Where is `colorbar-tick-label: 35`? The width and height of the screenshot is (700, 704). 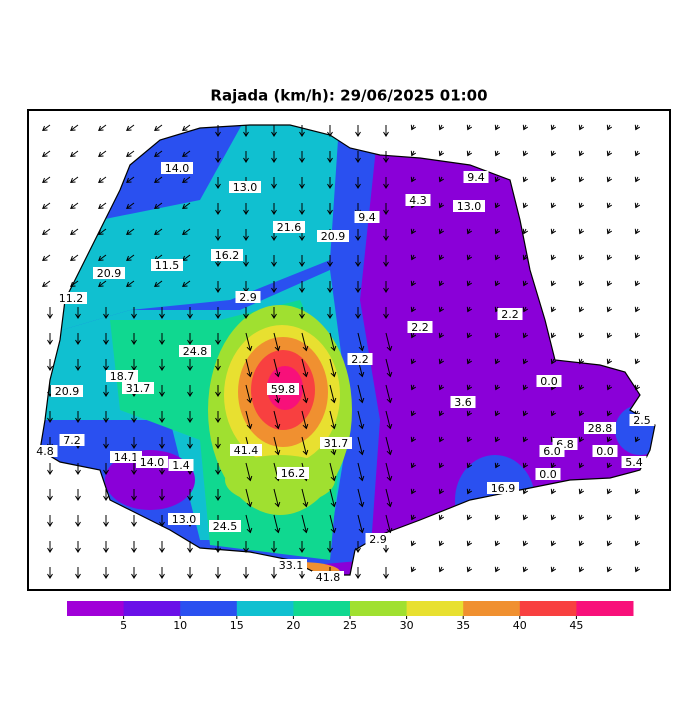
colorbar-tick-label: 35 is located at coordinates (463, 625).